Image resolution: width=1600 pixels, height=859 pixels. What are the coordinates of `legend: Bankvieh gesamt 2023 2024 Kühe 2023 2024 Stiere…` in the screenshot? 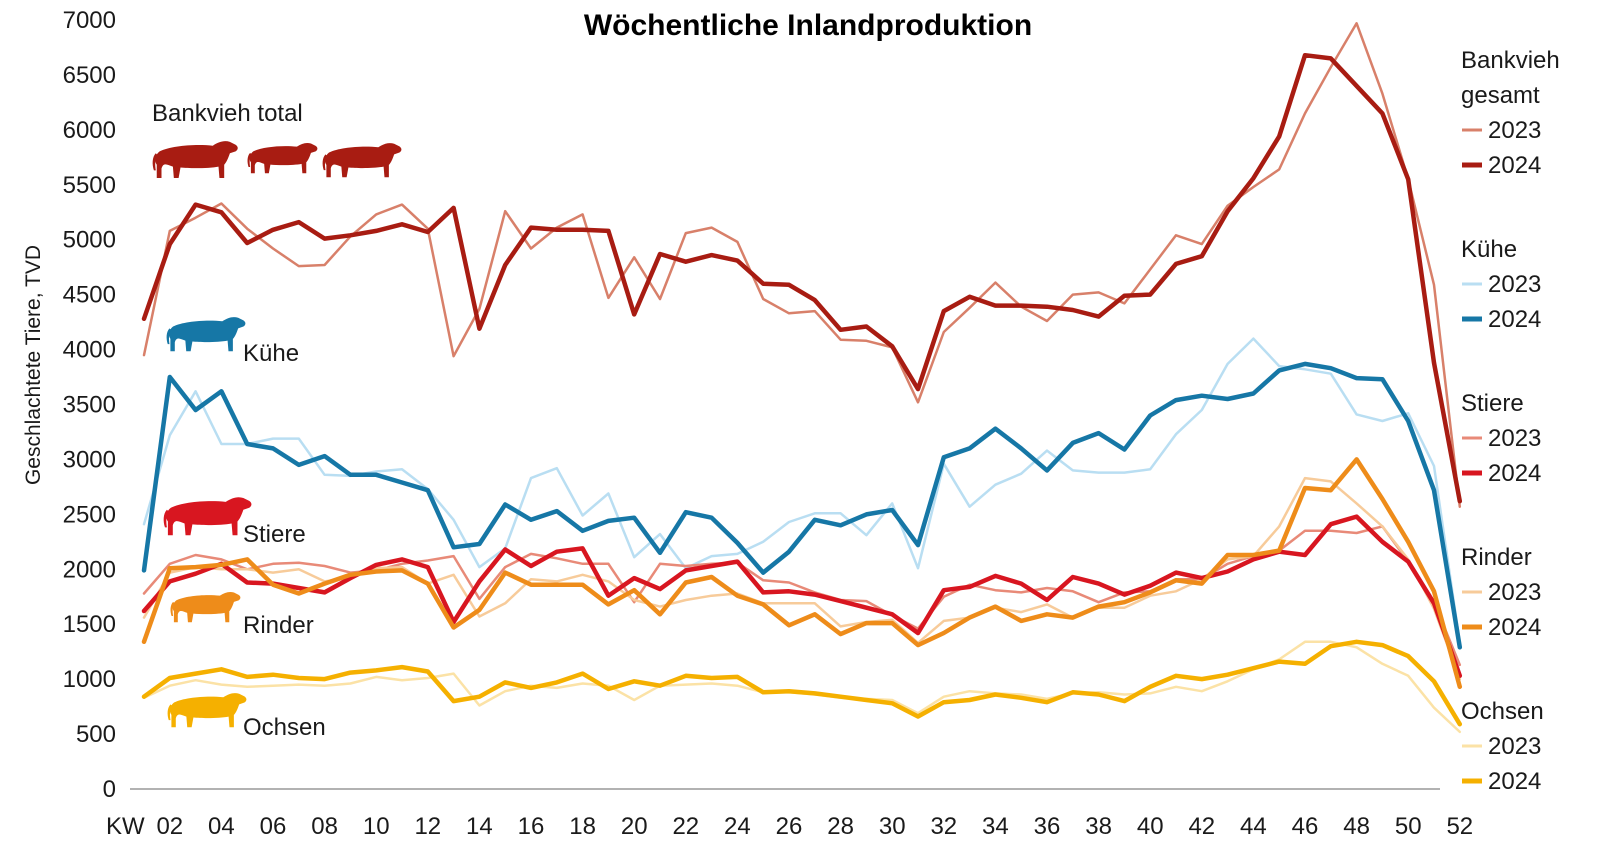 It's located at (1510, 421).